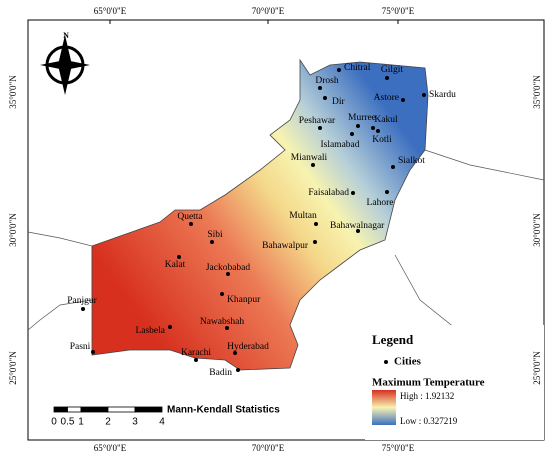 The image size is (550, 458). Describe the element at coordinates (484, 165) in the screenshot. I see `border` at that location.